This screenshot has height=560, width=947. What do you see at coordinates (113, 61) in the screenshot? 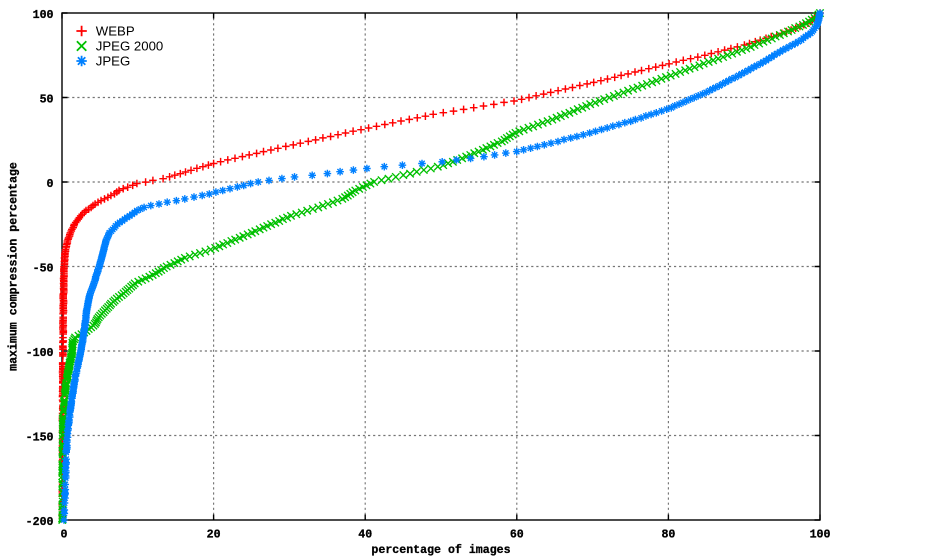
I see `svg-text: JPEG` at bounding box center [113, 61].